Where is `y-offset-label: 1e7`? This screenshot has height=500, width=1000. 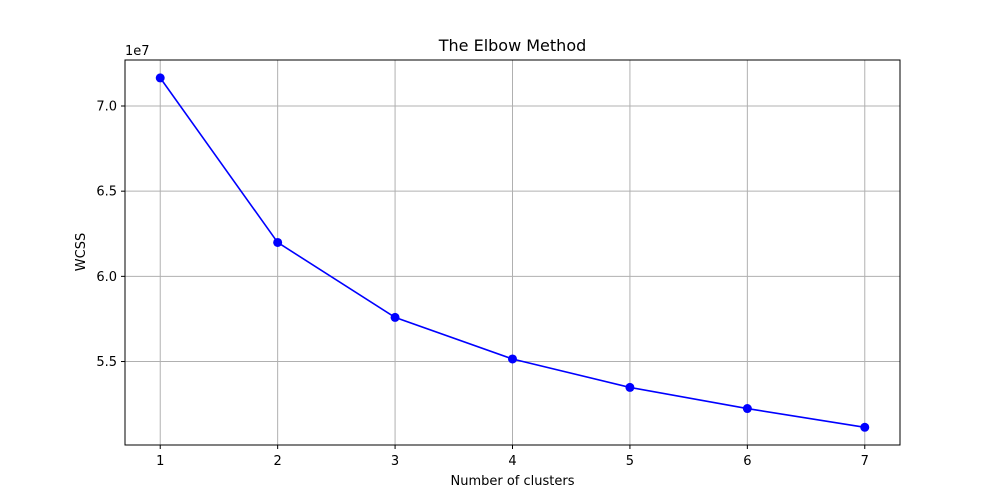
y-offset-label: 1e7 is located at coordinates (137, 51).